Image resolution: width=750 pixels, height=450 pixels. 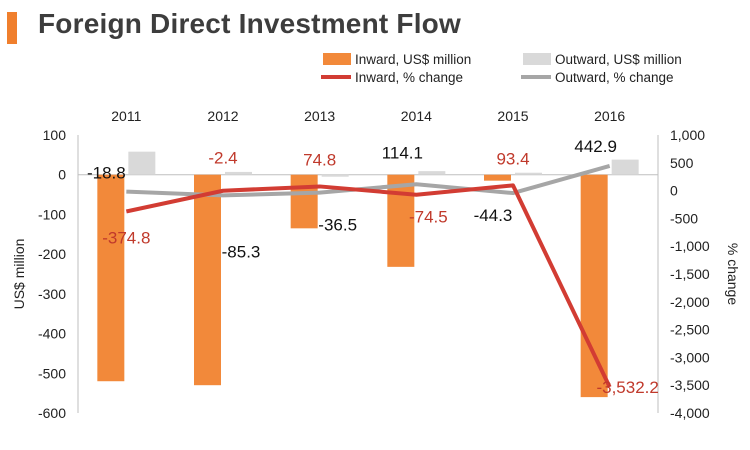 I want to click on bar-outward-2013, so click(x=335, y=175).